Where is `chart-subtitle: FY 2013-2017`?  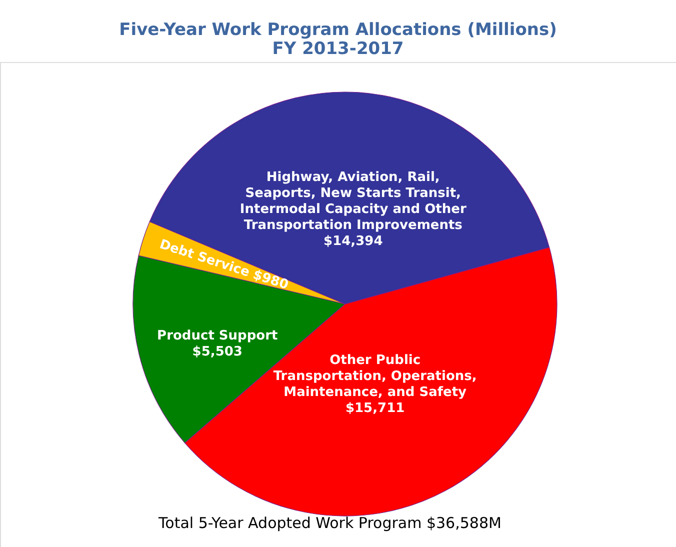 chart-subtitle: FY 2013-2017 is located at coordinates (338, 49).